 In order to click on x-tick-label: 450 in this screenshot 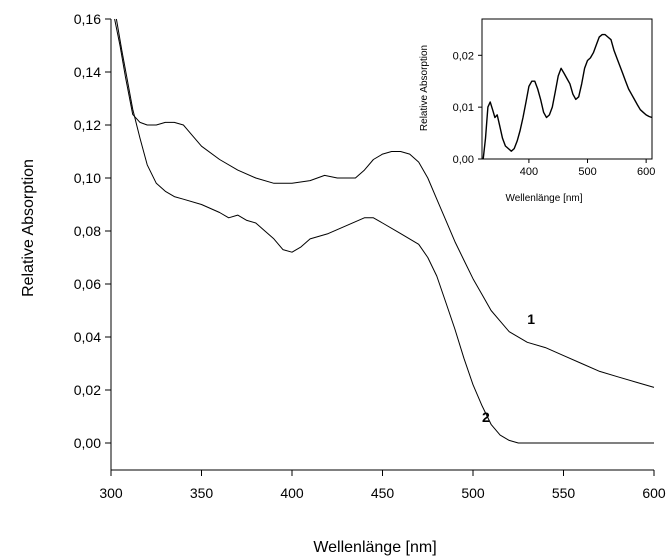, I will do `click(383, 493)`.